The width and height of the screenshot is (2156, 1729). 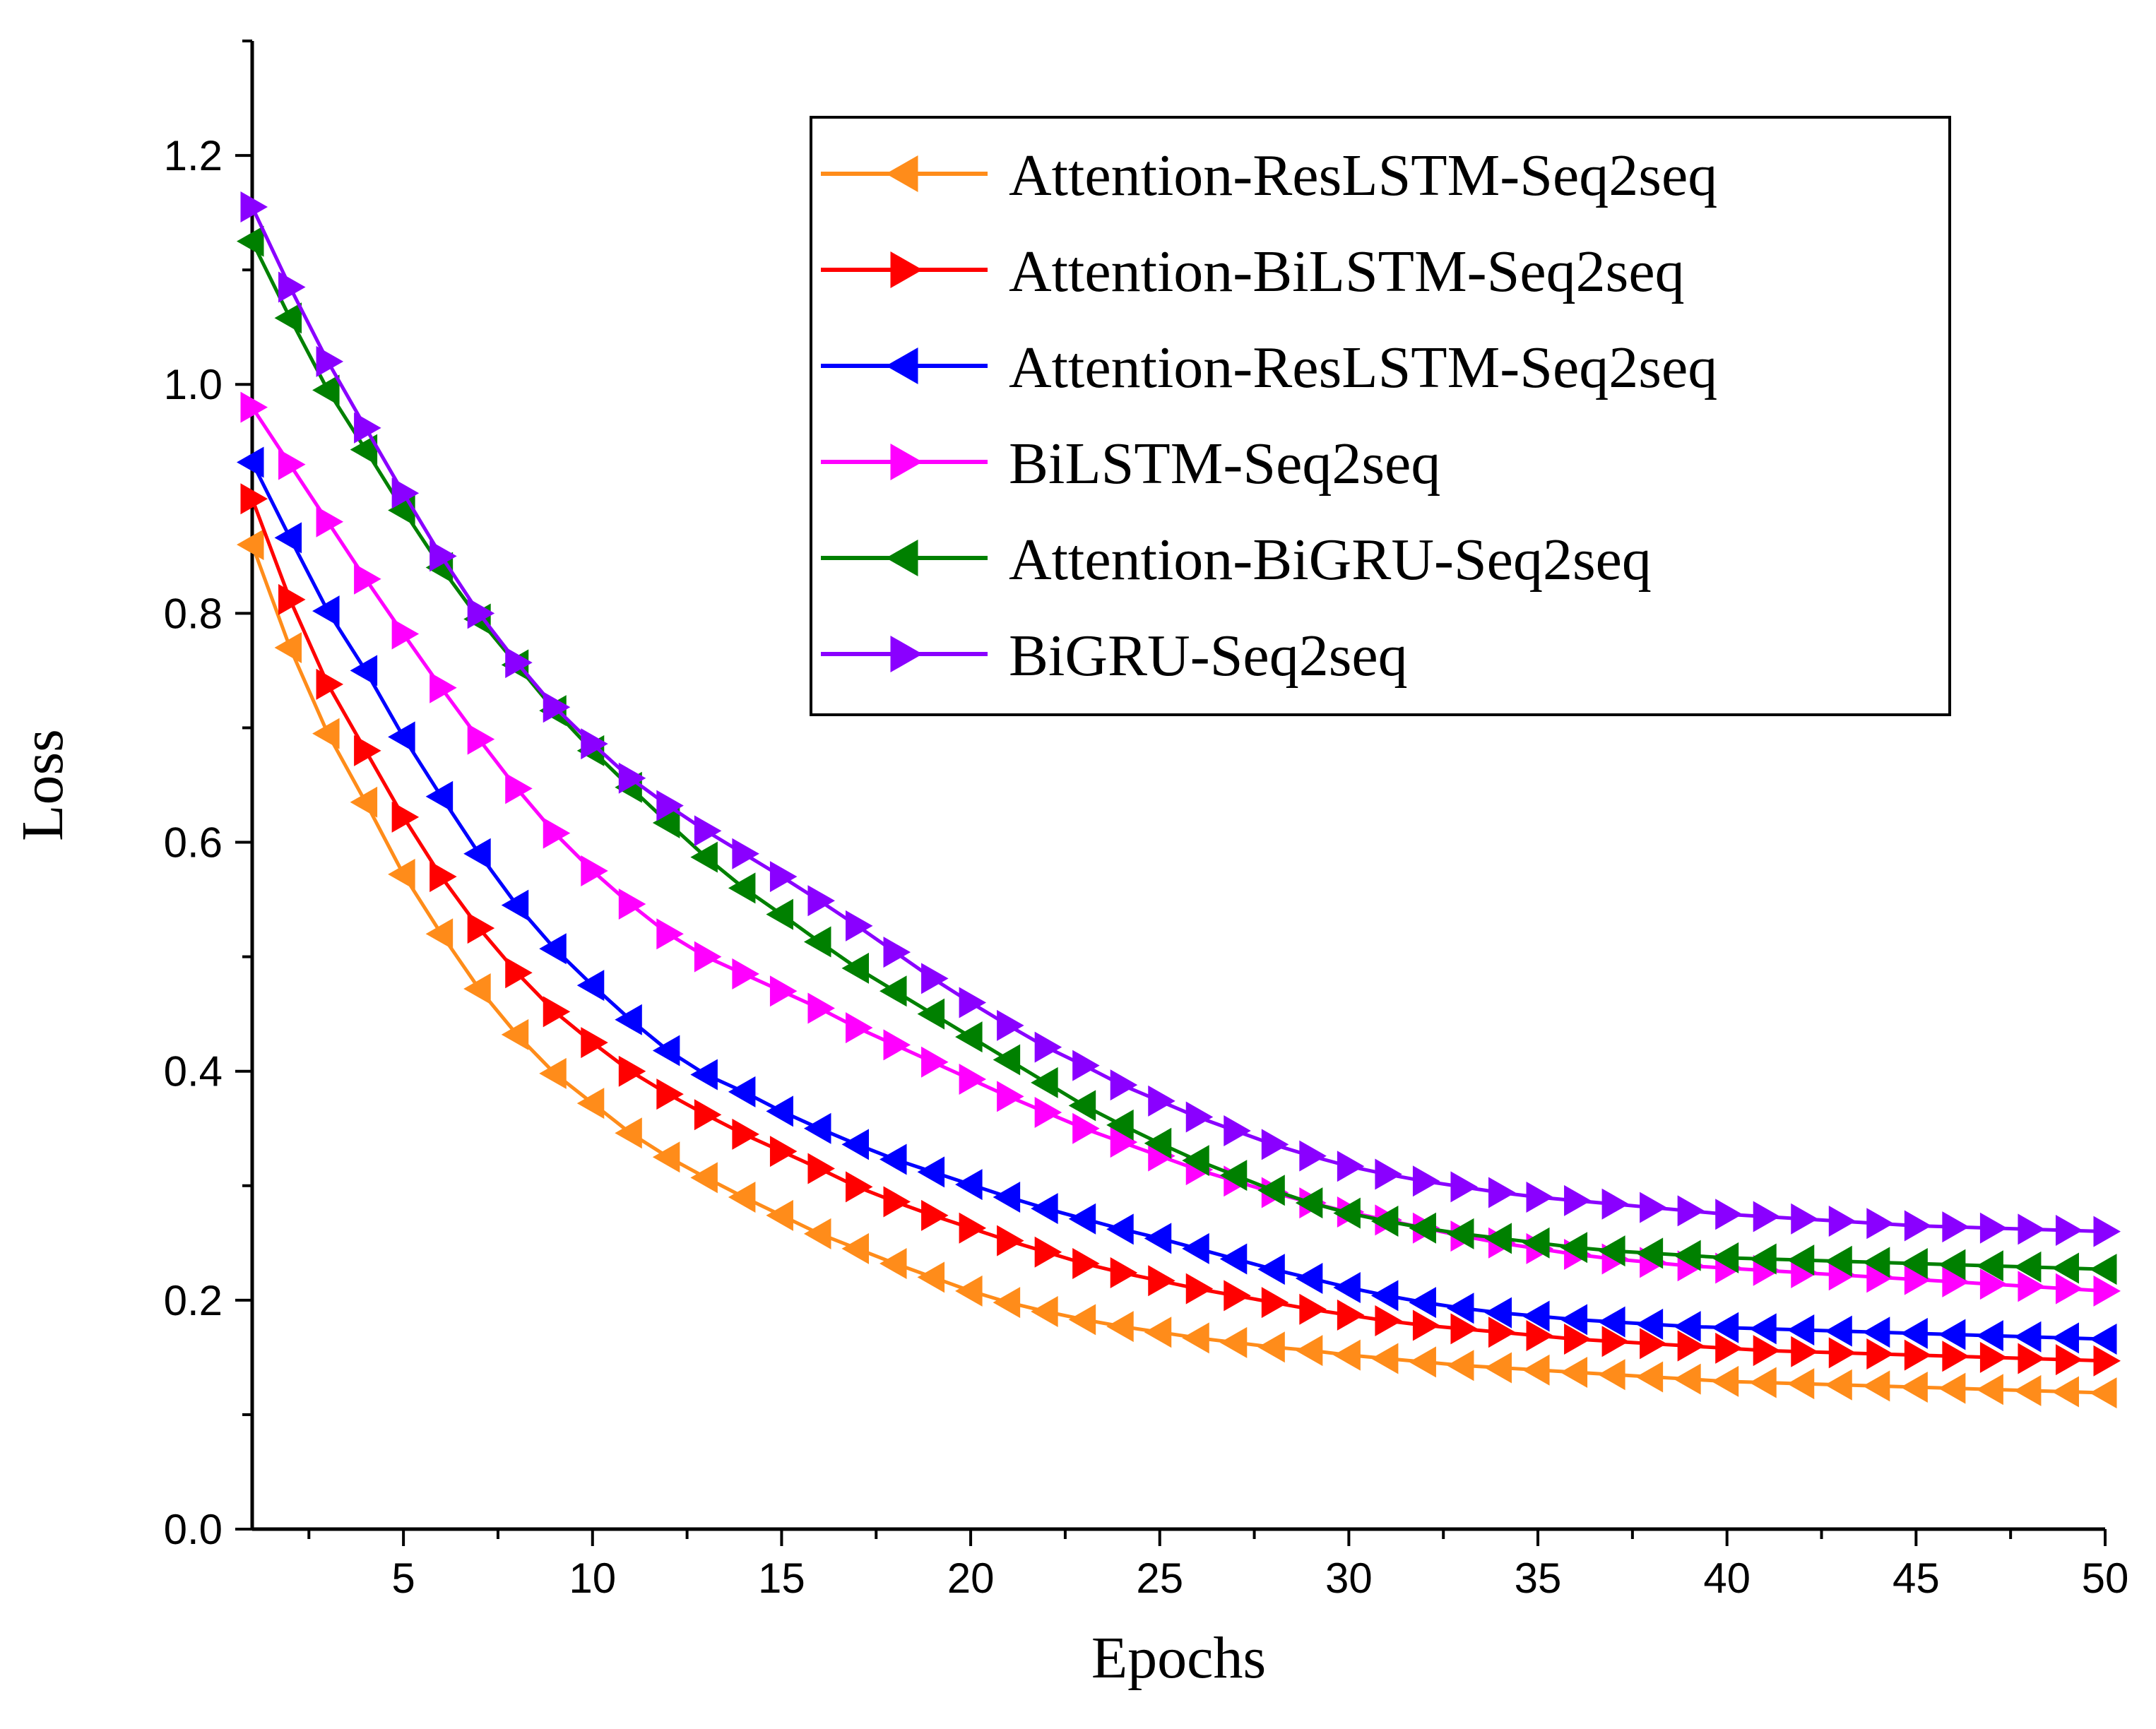 What do you see at coordinates (193, 1529) in the screenshot?
I see `y-tick-label: 0.0` at bounding box center [193, 1529].